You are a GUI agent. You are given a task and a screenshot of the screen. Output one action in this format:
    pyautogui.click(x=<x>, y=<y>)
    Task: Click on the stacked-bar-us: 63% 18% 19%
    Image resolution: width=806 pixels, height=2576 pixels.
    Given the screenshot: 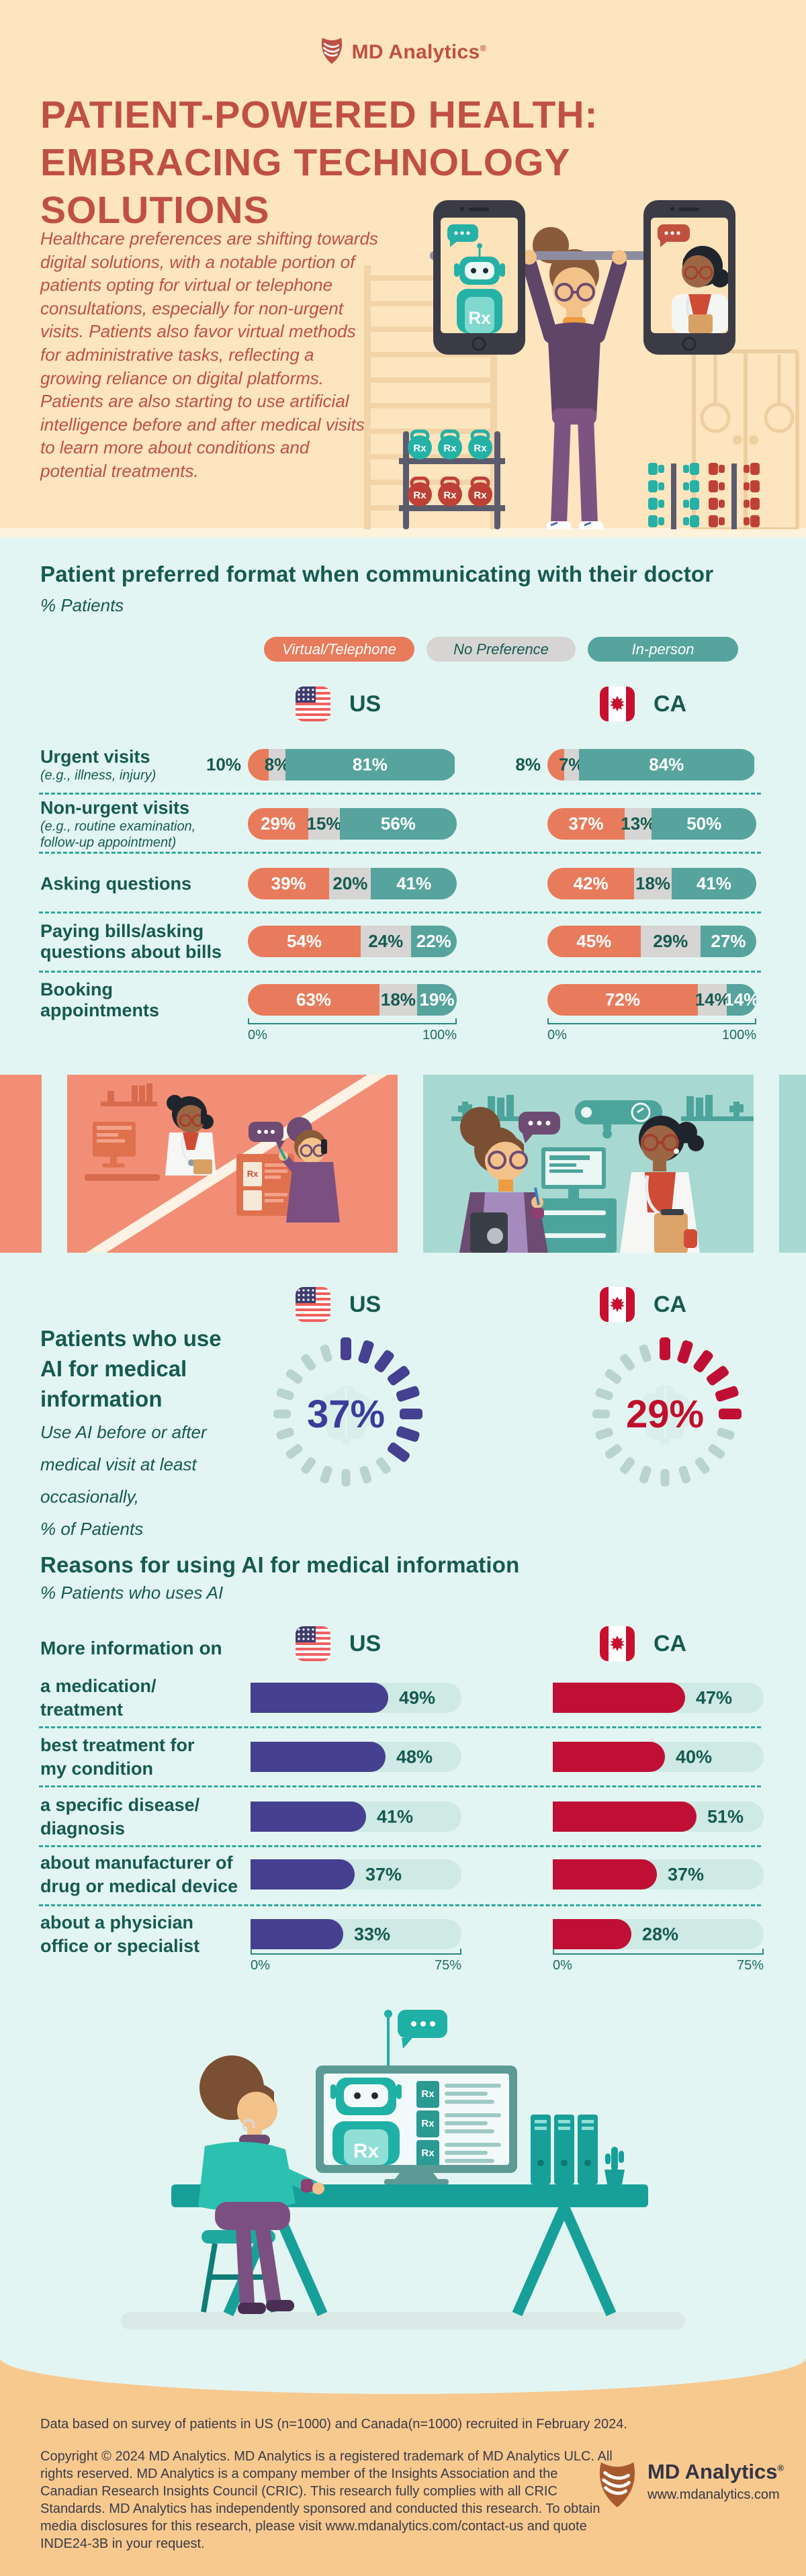 What is the action you would take?
    pyautogui.click(x=352, y=1000)
    